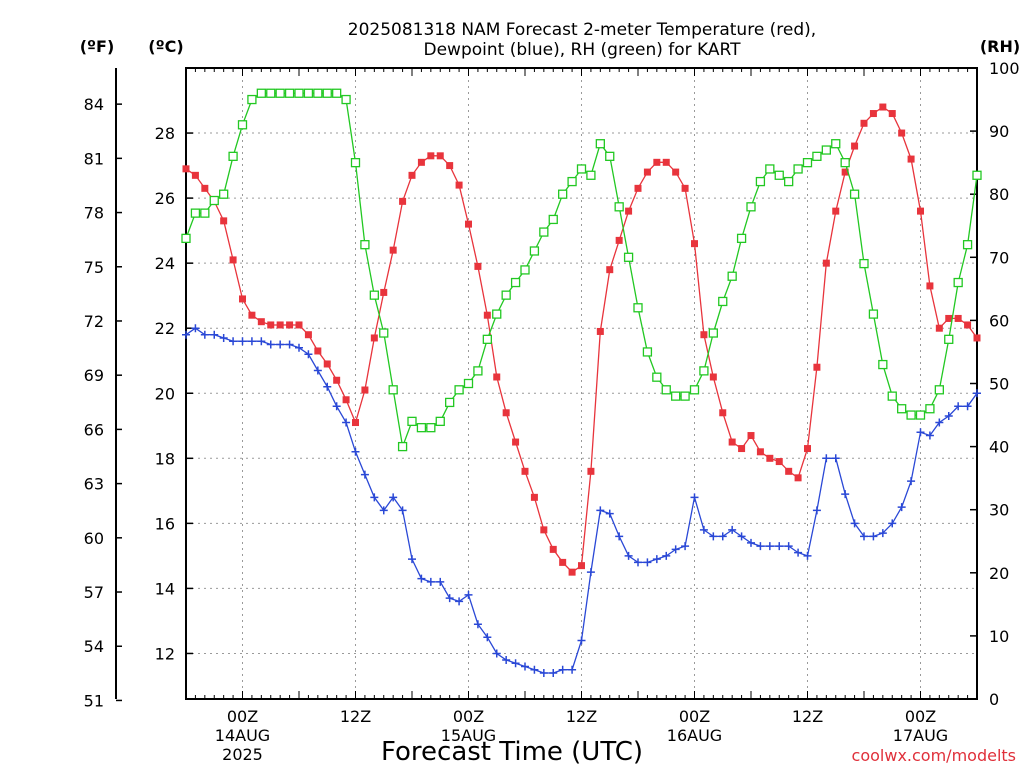 This screenshot has height=768, width=1024. What do you see at coordinates (999, 384) in the screenshot?
I see `rh-tick-label: 50` at bounding box center [999, 384].